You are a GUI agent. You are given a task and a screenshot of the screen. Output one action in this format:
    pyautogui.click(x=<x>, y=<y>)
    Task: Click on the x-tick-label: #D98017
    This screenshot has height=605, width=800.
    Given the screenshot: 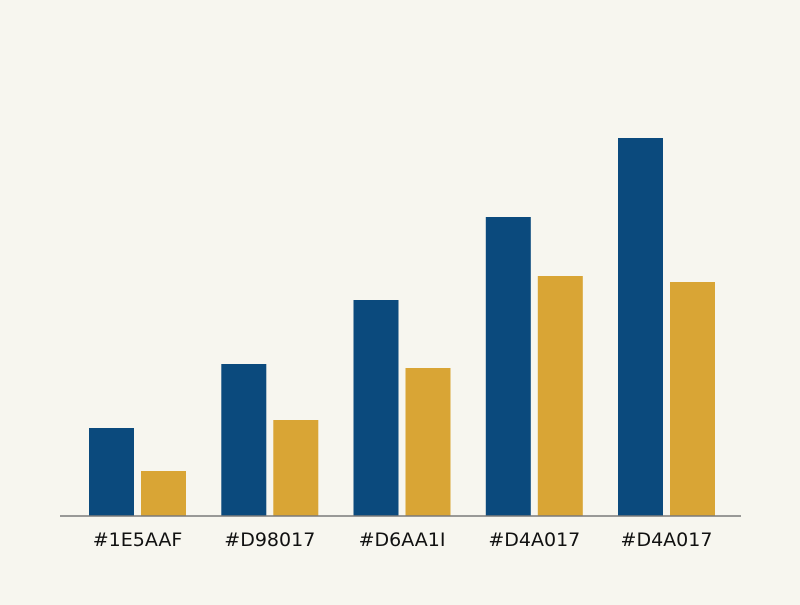 What is the action you would take?
    pyautogui.click(x=269, y=540)
    